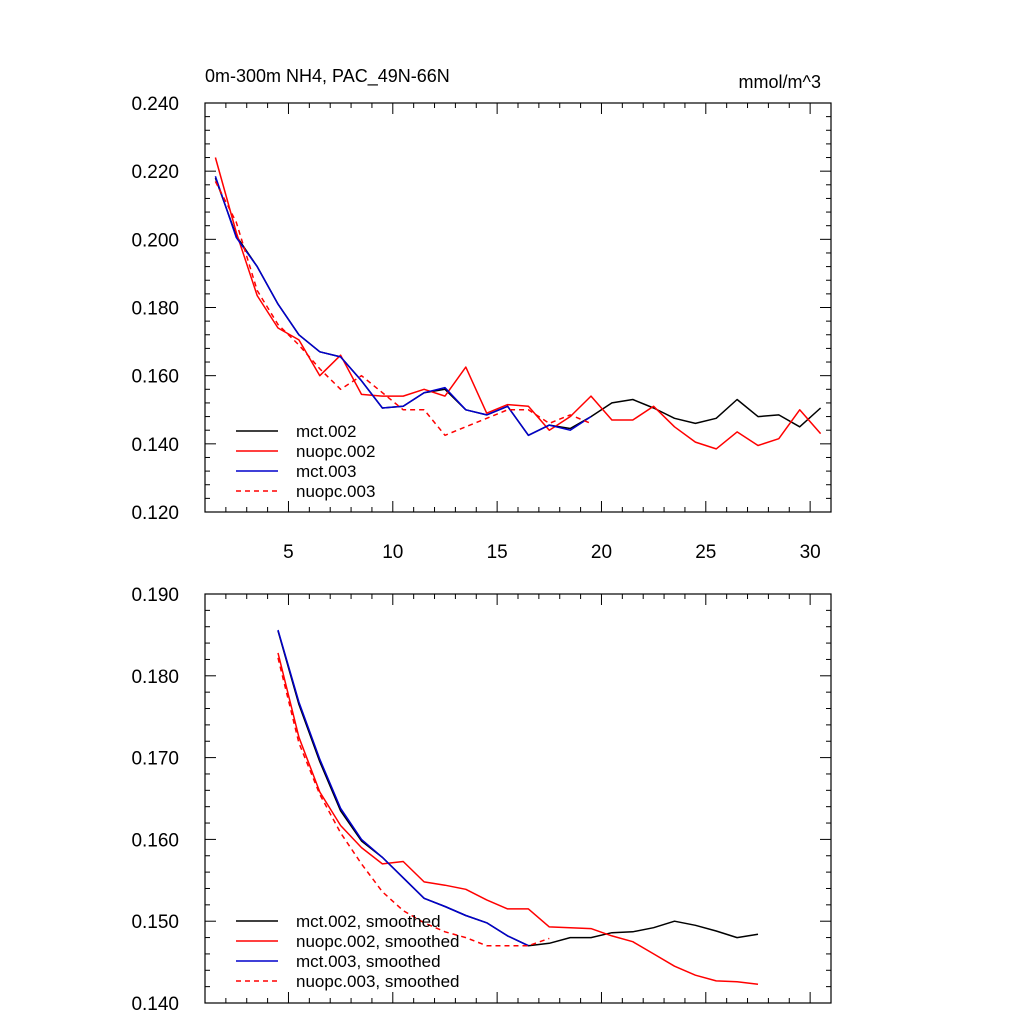 The image size is (1024, 1029). I want to click on legend-label: nuopc.003, so click(335, 491).